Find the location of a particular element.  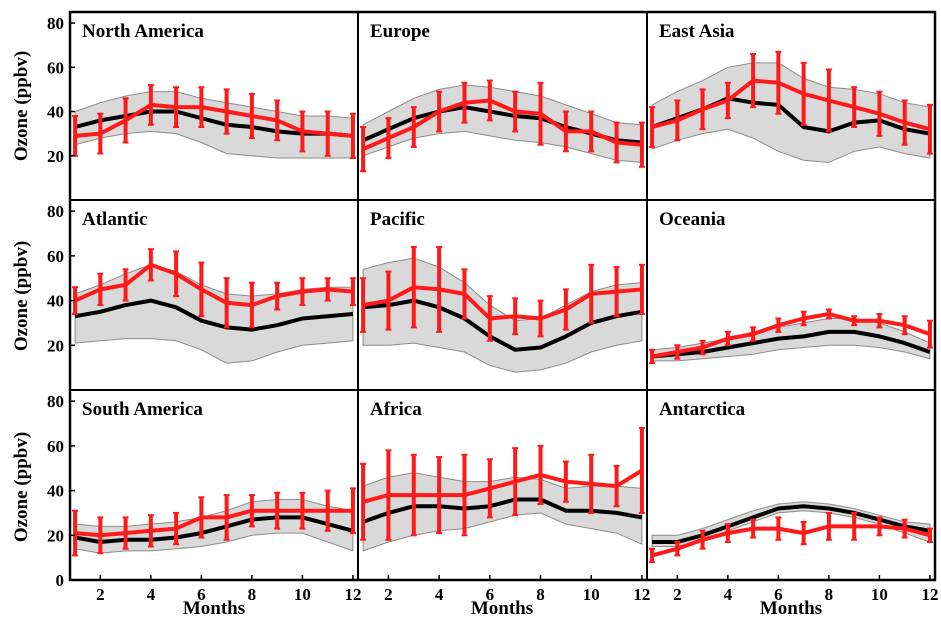

x-tick-label: 2 is located at coordinates (388, 594).